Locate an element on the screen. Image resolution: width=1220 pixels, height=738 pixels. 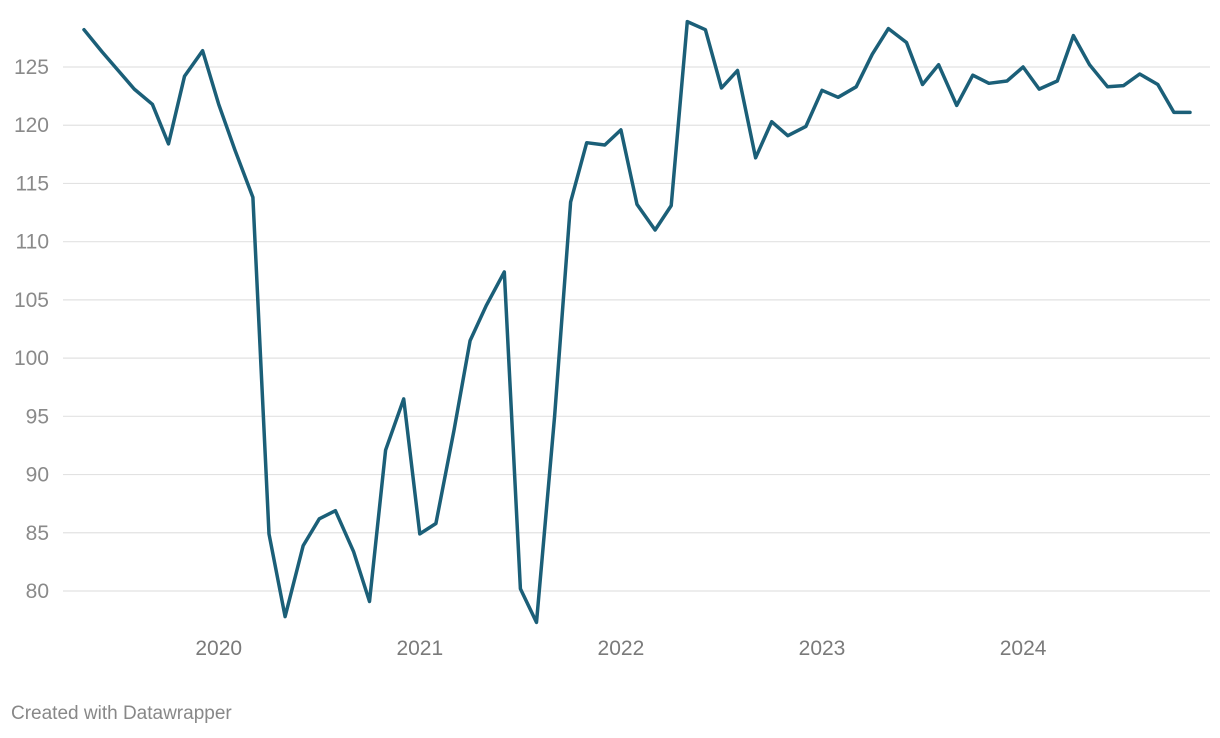
y-tick-label: 115 is located at coordinates (32, 183).